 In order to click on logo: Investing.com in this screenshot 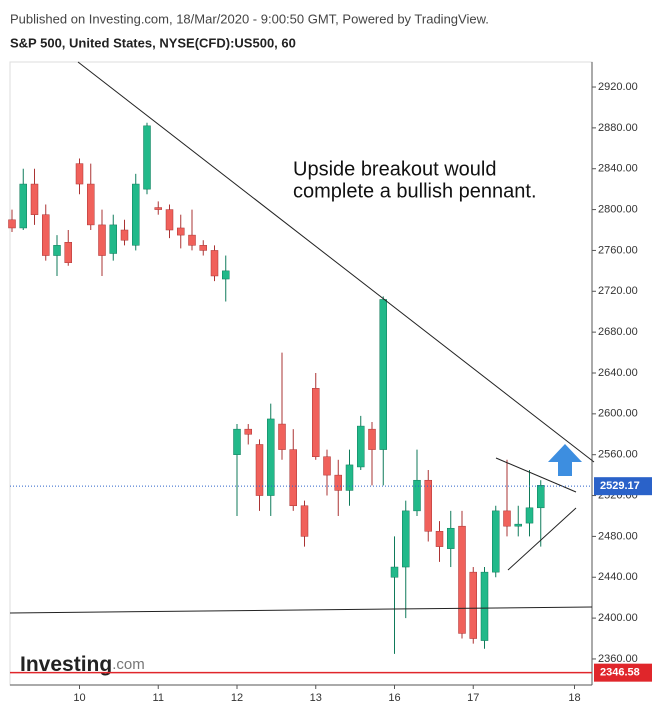, I will do `click(82, 664)`.